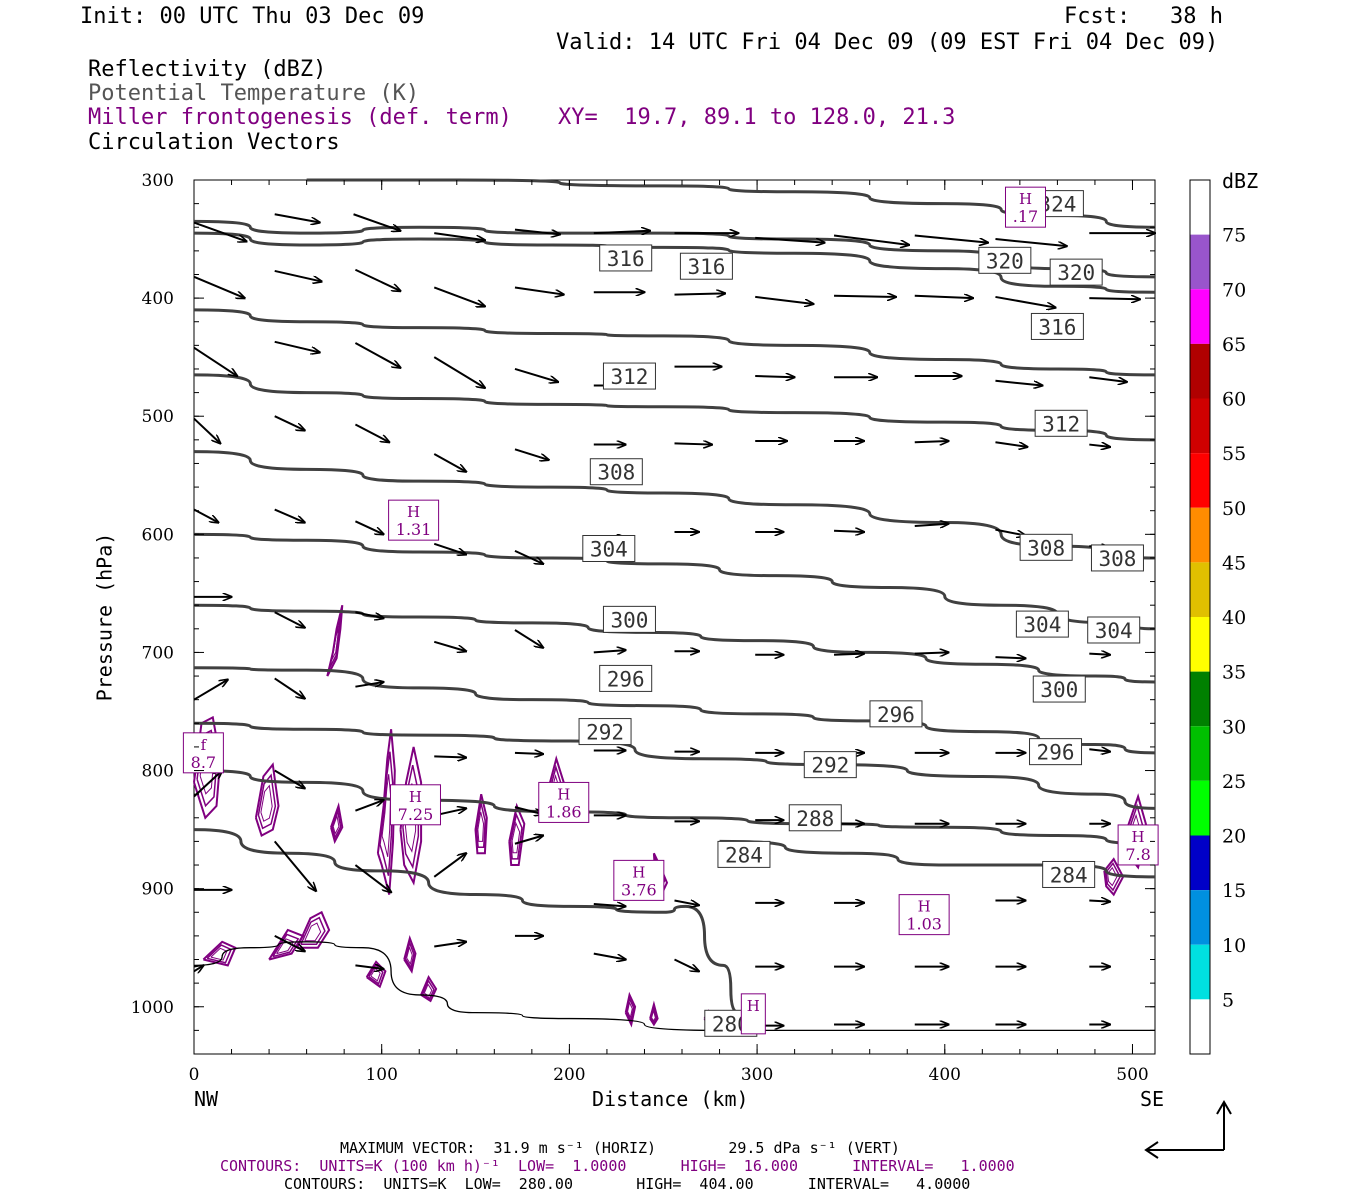 Image resolution: width=1350 pixels, height=1200 pixels. What do you see at coordinates (104, 617) in the screenshot?
I see `y-axis-title: Pressure (hPa)` at bounding box center [104, 617].